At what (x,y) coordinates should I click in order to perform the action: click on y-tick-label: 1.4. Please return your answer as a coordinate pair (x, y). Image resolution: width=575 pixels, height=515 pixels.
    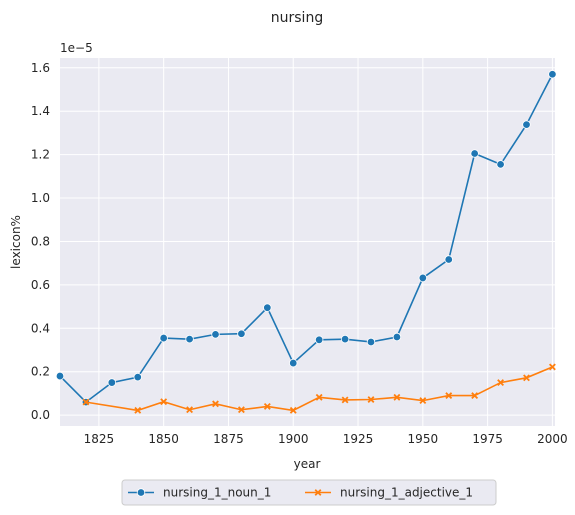
    Looking at the image, I should click on (40, 111).